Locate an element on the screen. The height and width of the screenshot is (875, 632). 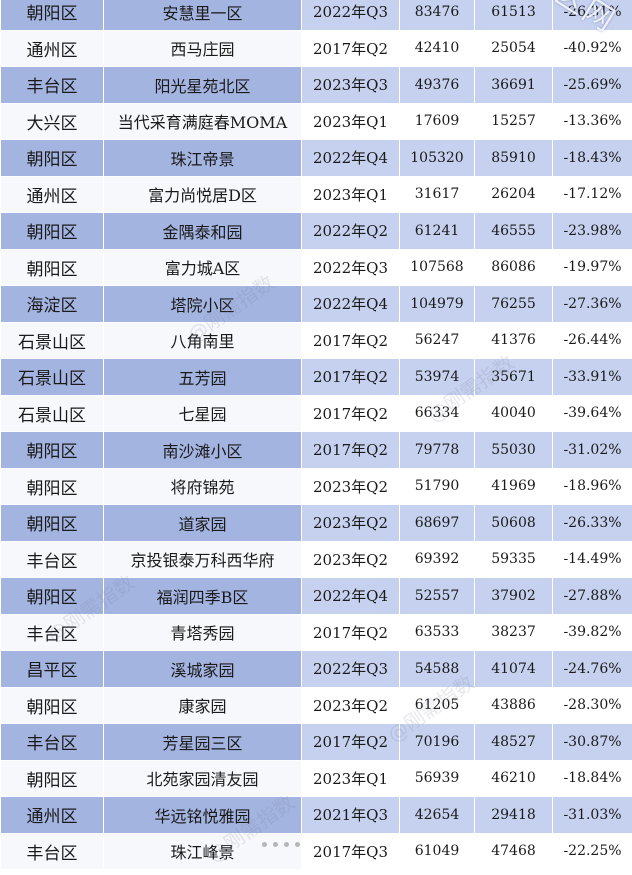
community-name-cell: 五芳园 is located at coordinates (202, 377).